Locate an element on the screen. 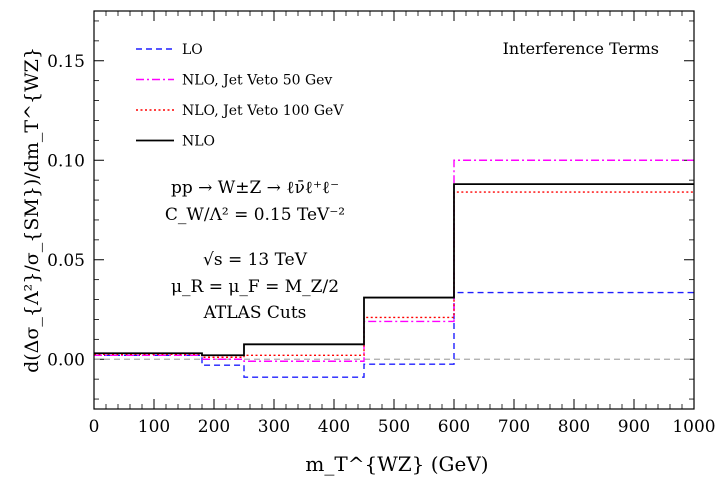 The height and width of the screenshot is (480, 720). y-tick-label: 0.05 is located at coordinates (66, 261).